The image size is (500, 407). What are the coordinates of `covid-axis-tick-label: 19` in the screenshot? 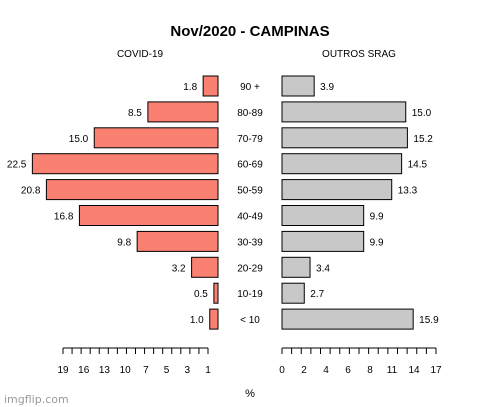 It's located at (63, 370).